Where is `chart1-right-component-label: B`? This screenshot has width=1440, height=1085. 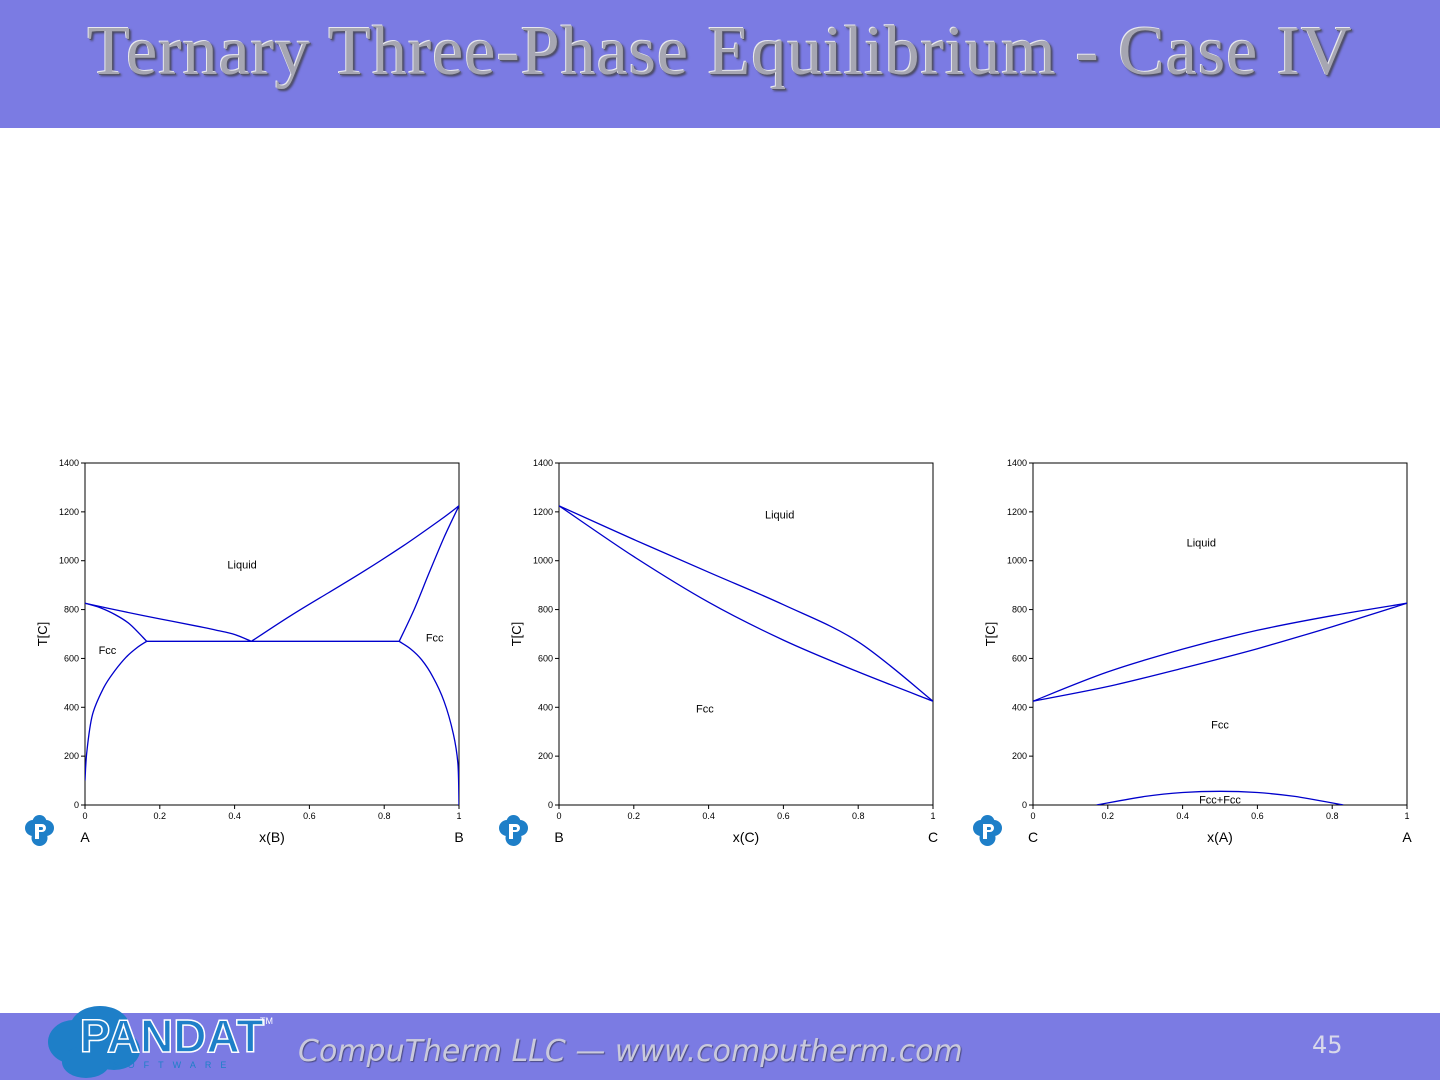 chart1-right-component-label: B is located at coordinates (458, 837).